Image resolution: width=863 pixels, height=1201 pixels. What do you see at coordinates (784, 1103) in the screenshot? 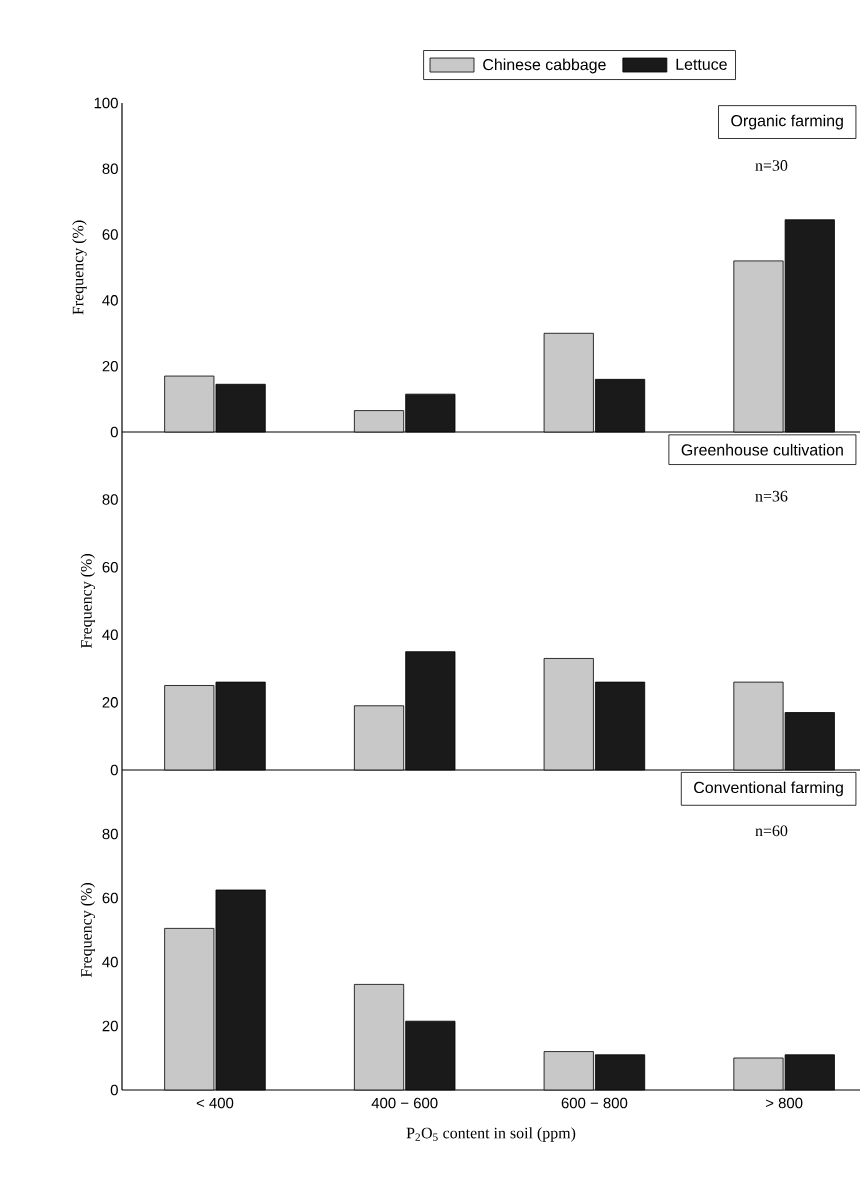
I see `x-tick-label: > 800` at bounding box center [784, 1103].